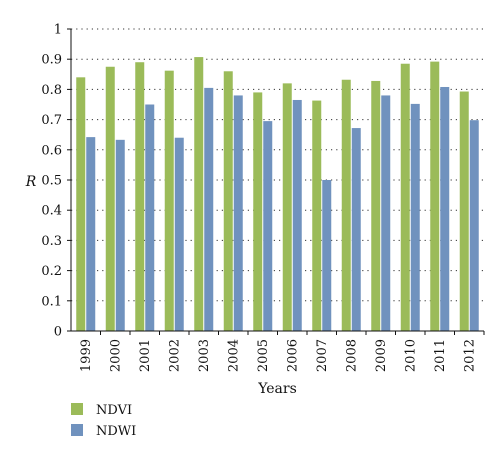 The width and height of the screenshot is (500, 458). What do you see at coordinates (258, 211) in the screenshot?
I see `bar-ndvi-2005` at bounding box center [258, 211].